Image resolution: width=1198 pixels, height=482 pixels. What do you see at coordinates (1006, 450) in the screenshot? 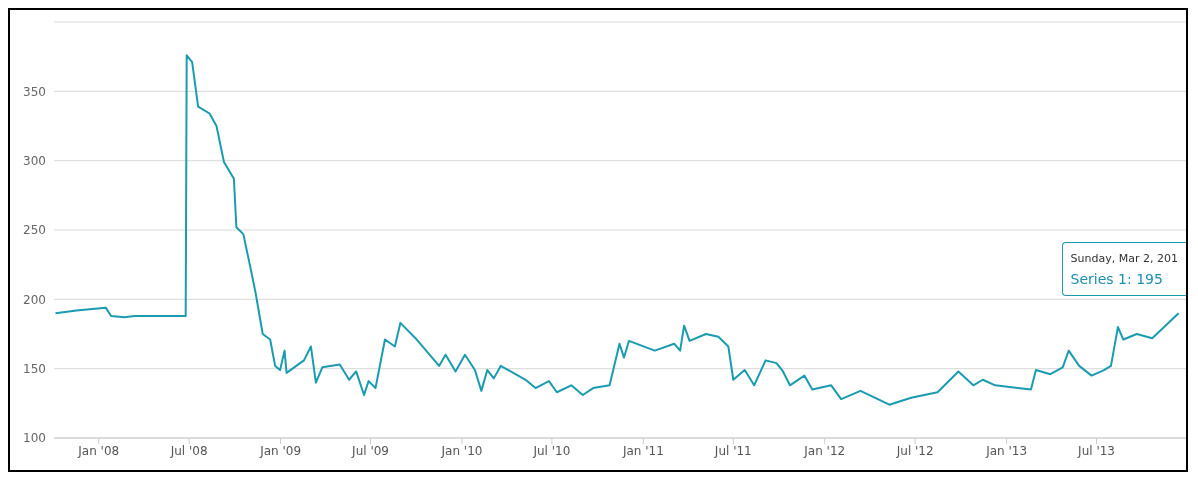
I see `x-tick-label: Jan '13` at bounding box center [1006, 450].